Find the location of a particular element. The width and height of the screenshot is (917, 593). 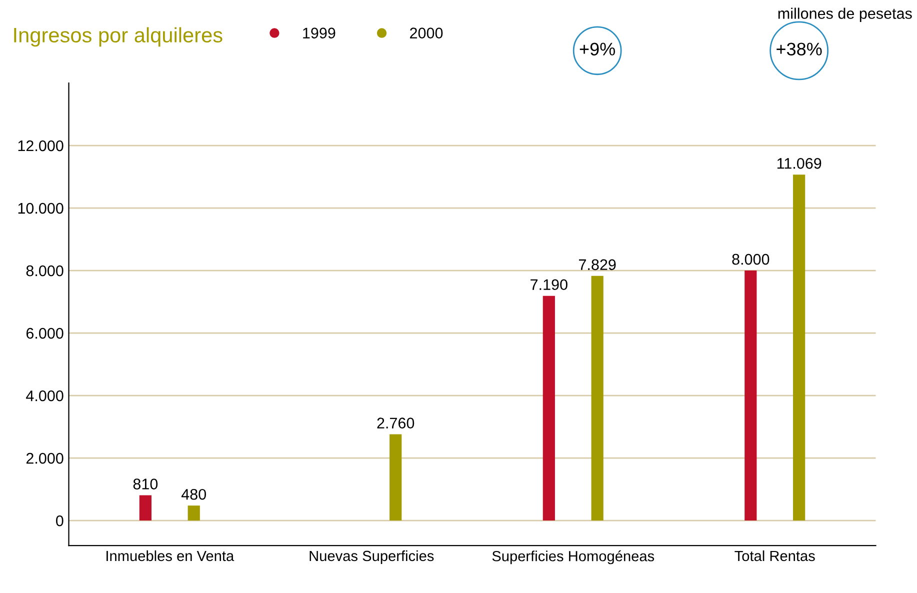

y-tick-label: 12.000 is located at coordinates (41, 146).